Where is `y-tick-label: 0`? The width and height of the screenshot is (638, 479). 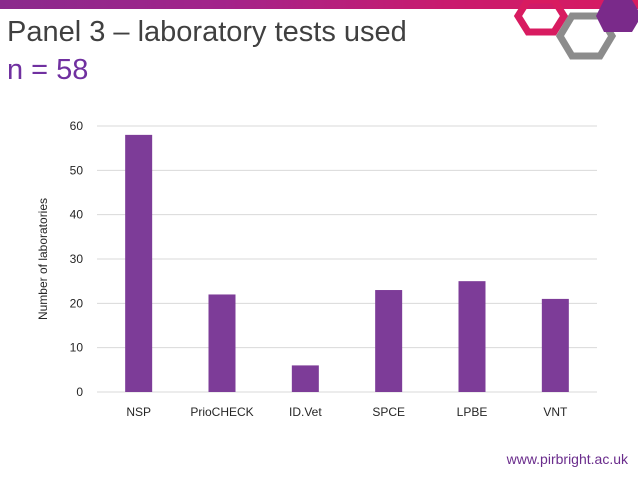
y-tick-label: 0 is located at coordinates (79, 392).